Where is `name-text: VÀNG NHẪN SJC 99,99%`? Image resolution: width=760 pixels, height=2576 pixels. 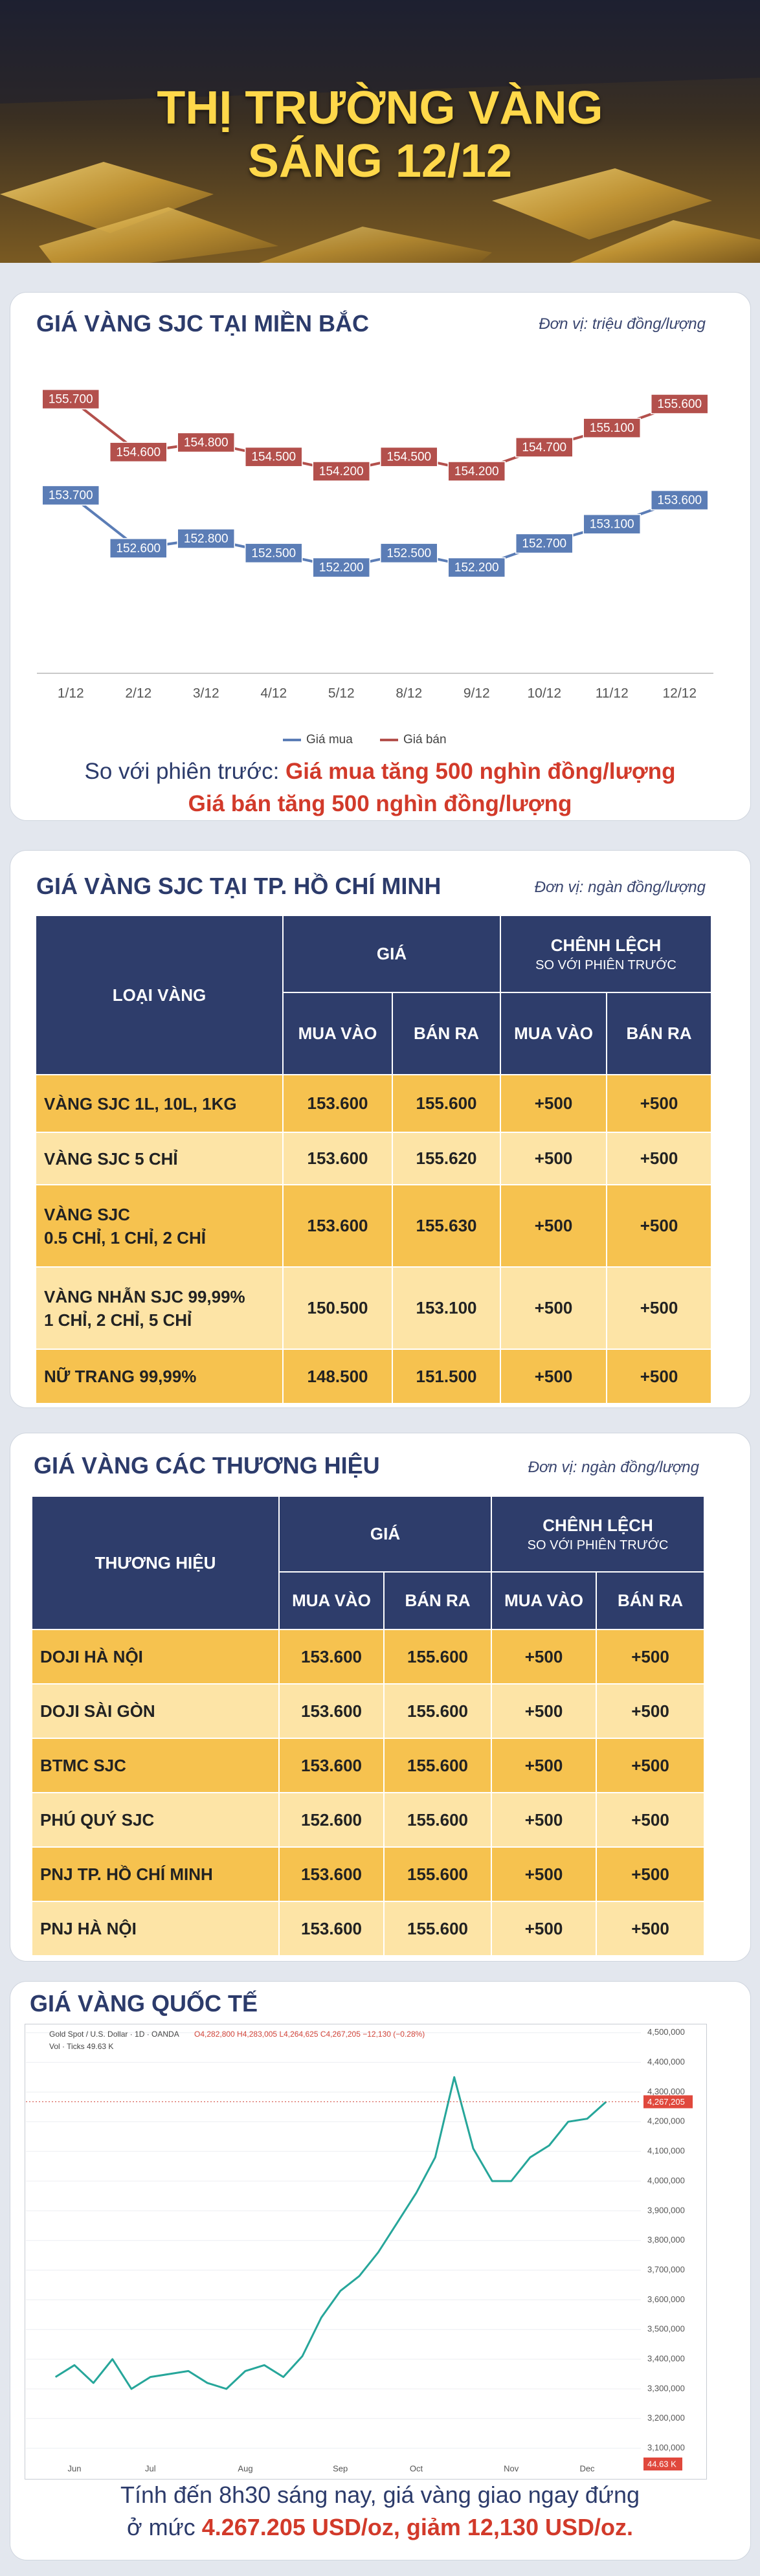
name-text: VÀNG NHẪN SJC 99,99% is located at coordinates (144, 1296).